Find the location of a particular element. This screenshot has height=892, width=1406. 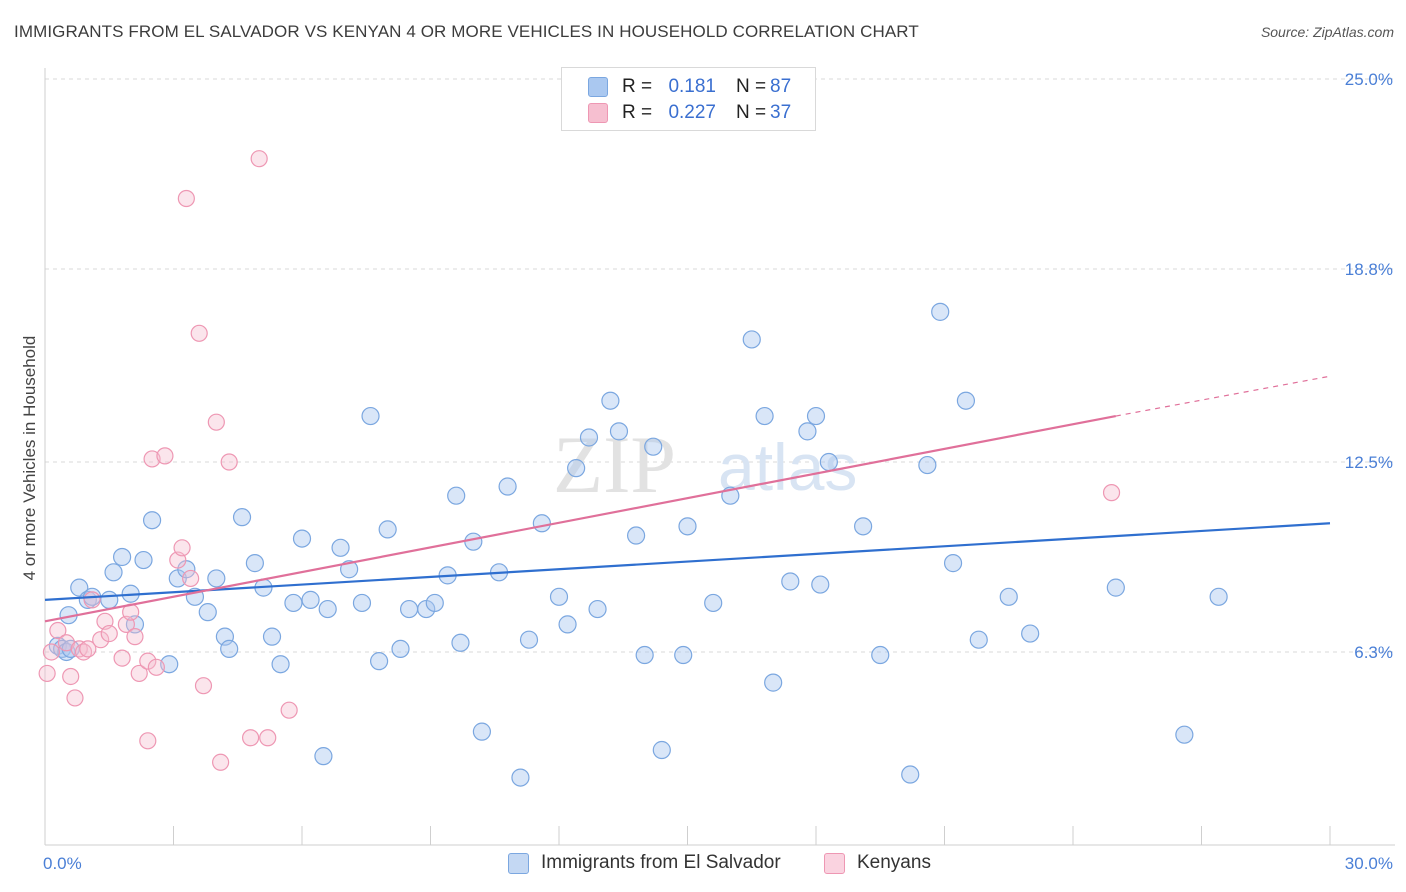

legend: R = 0.181 N = 87 R = 0.227 N = 37 is located at coordinates (688, 99).